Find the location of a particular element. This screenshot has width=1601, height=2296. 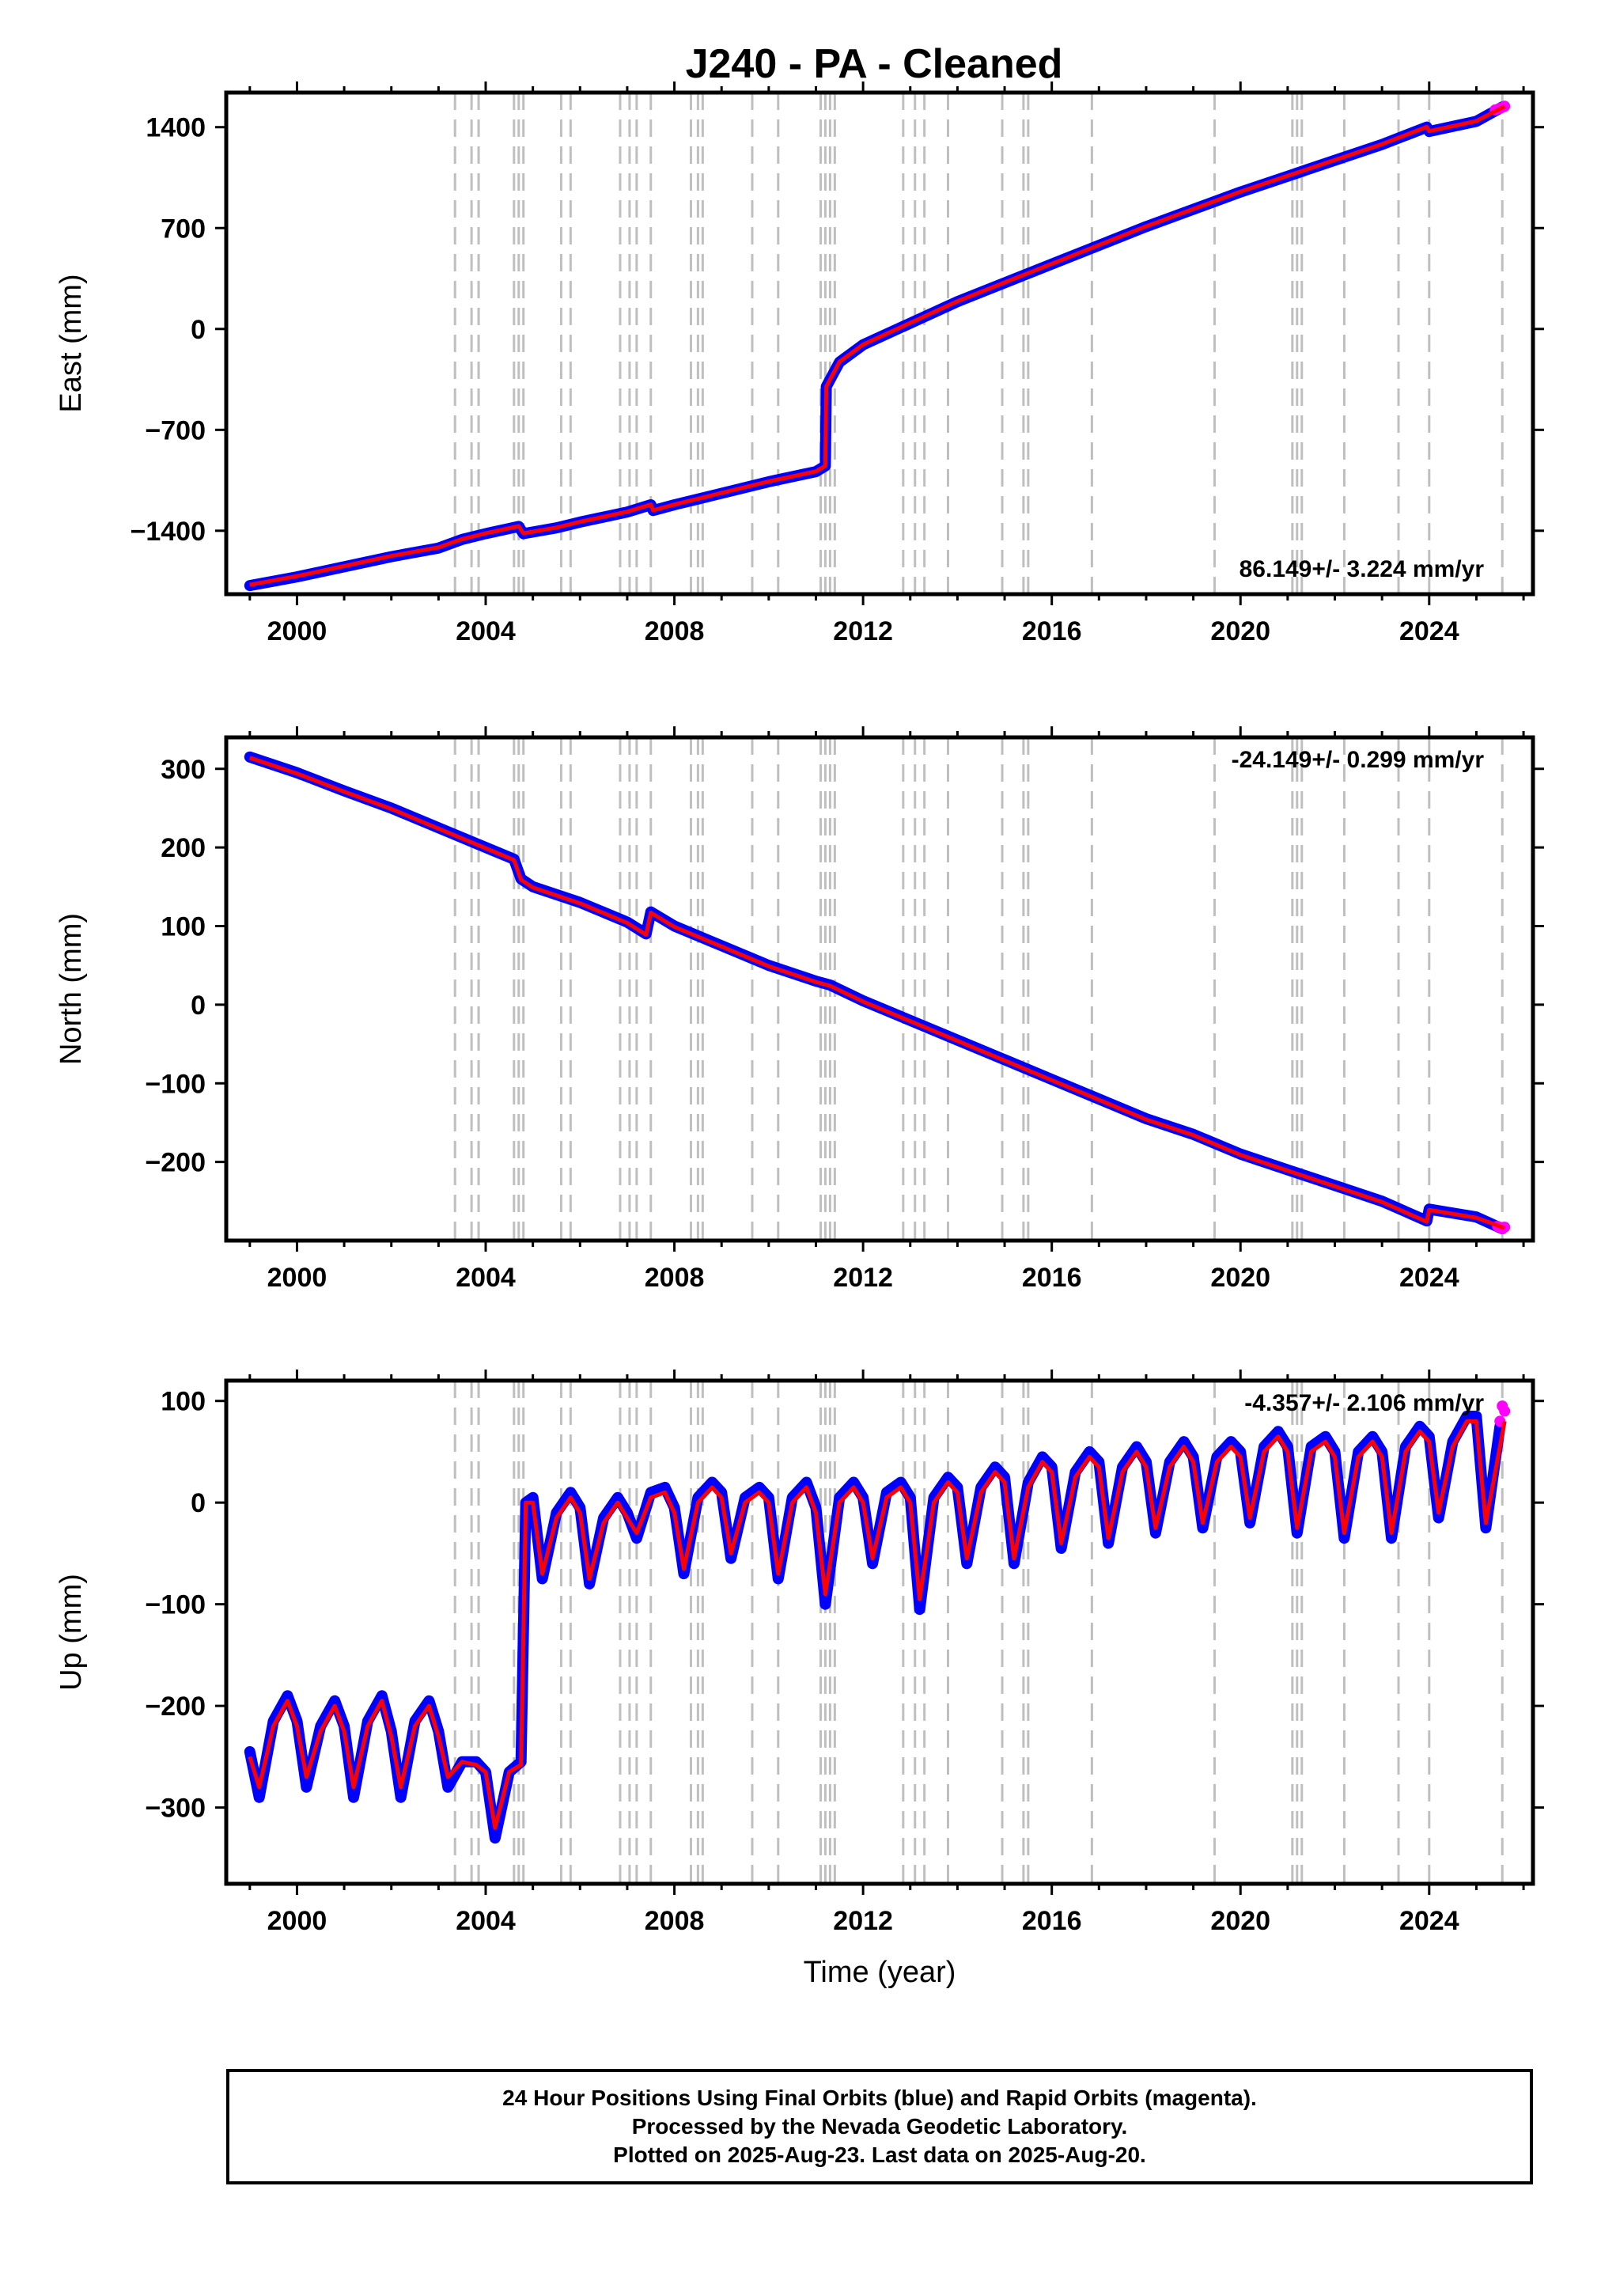

y-tick-label: −1400 is located at coordinates (168, 532).